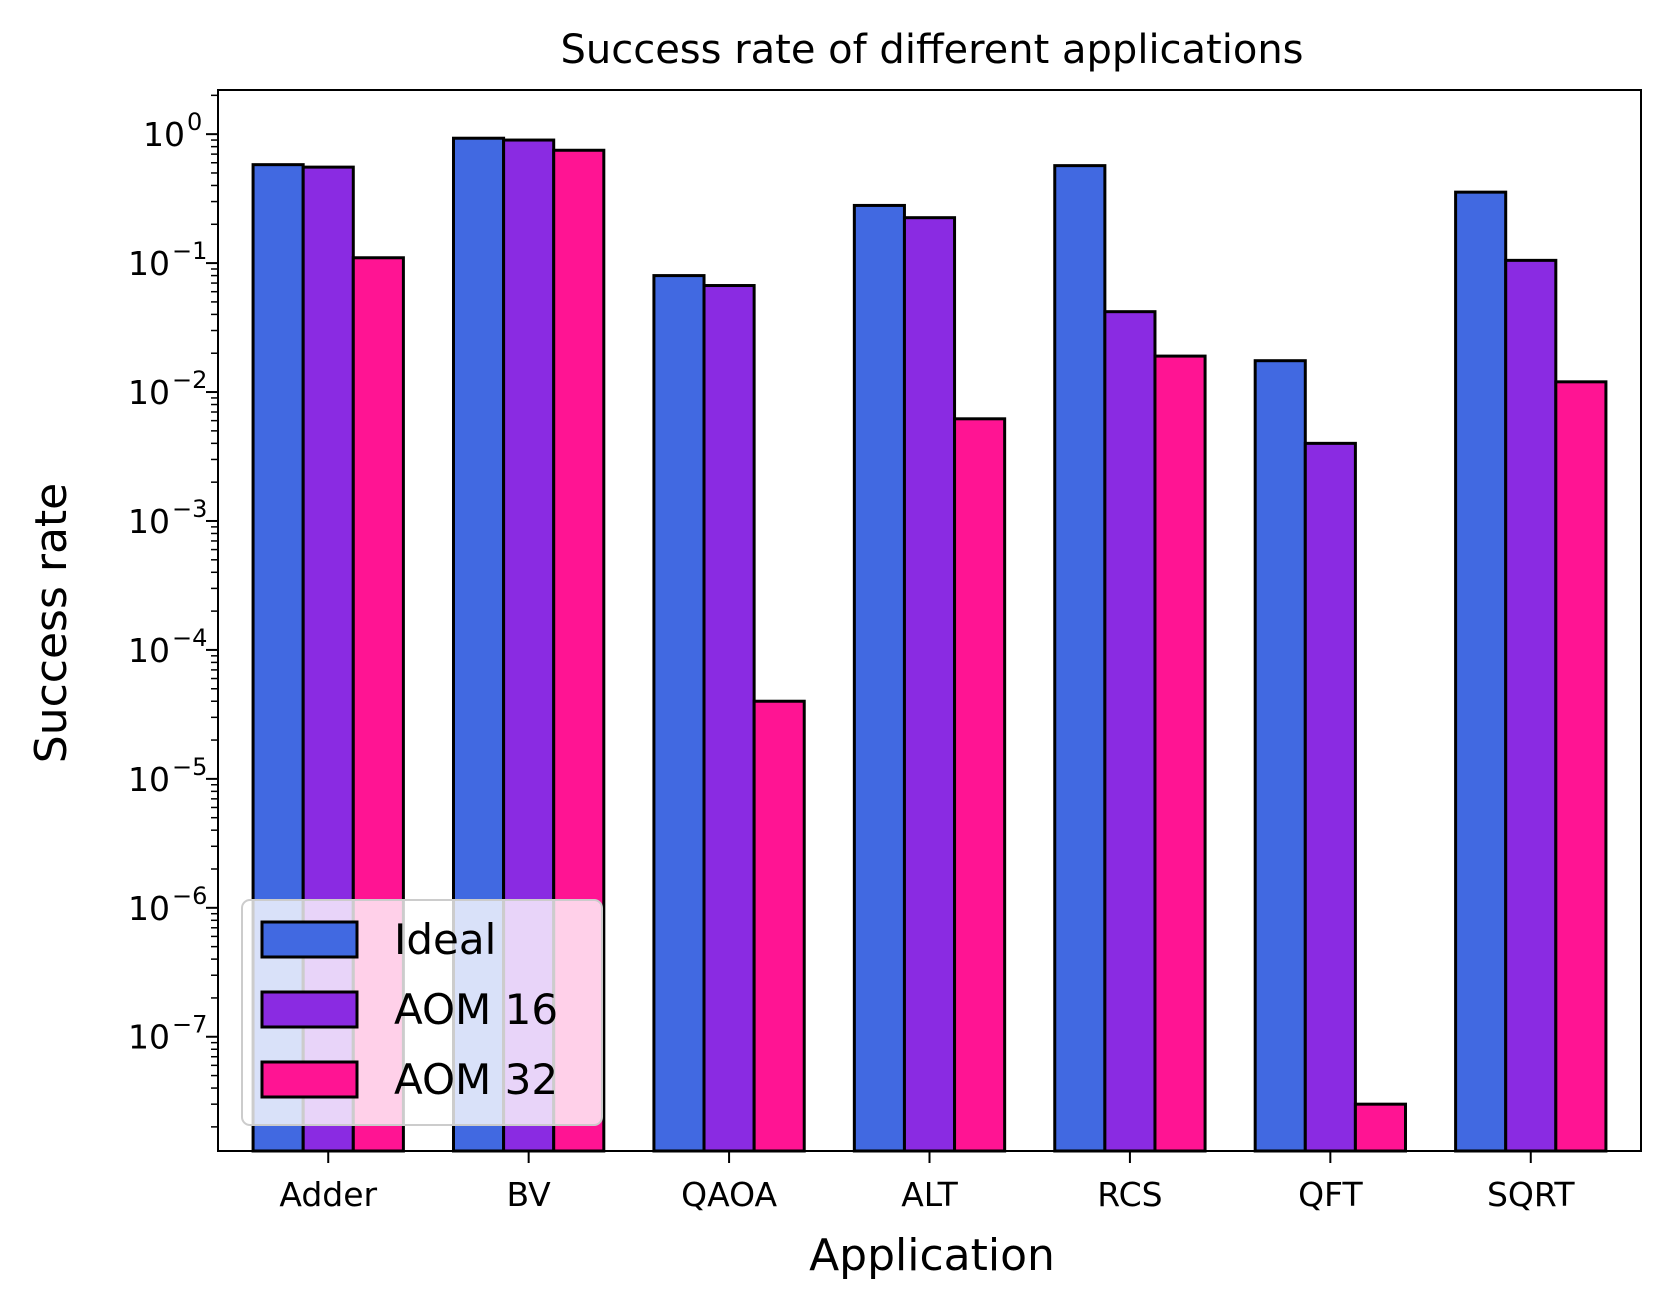 This screenshot has height=1304, width=1661. What do you see at coordinates (309, 939) in the screenshot?
I see `legend-swatch-ideal` at bounding box center [309, 939].